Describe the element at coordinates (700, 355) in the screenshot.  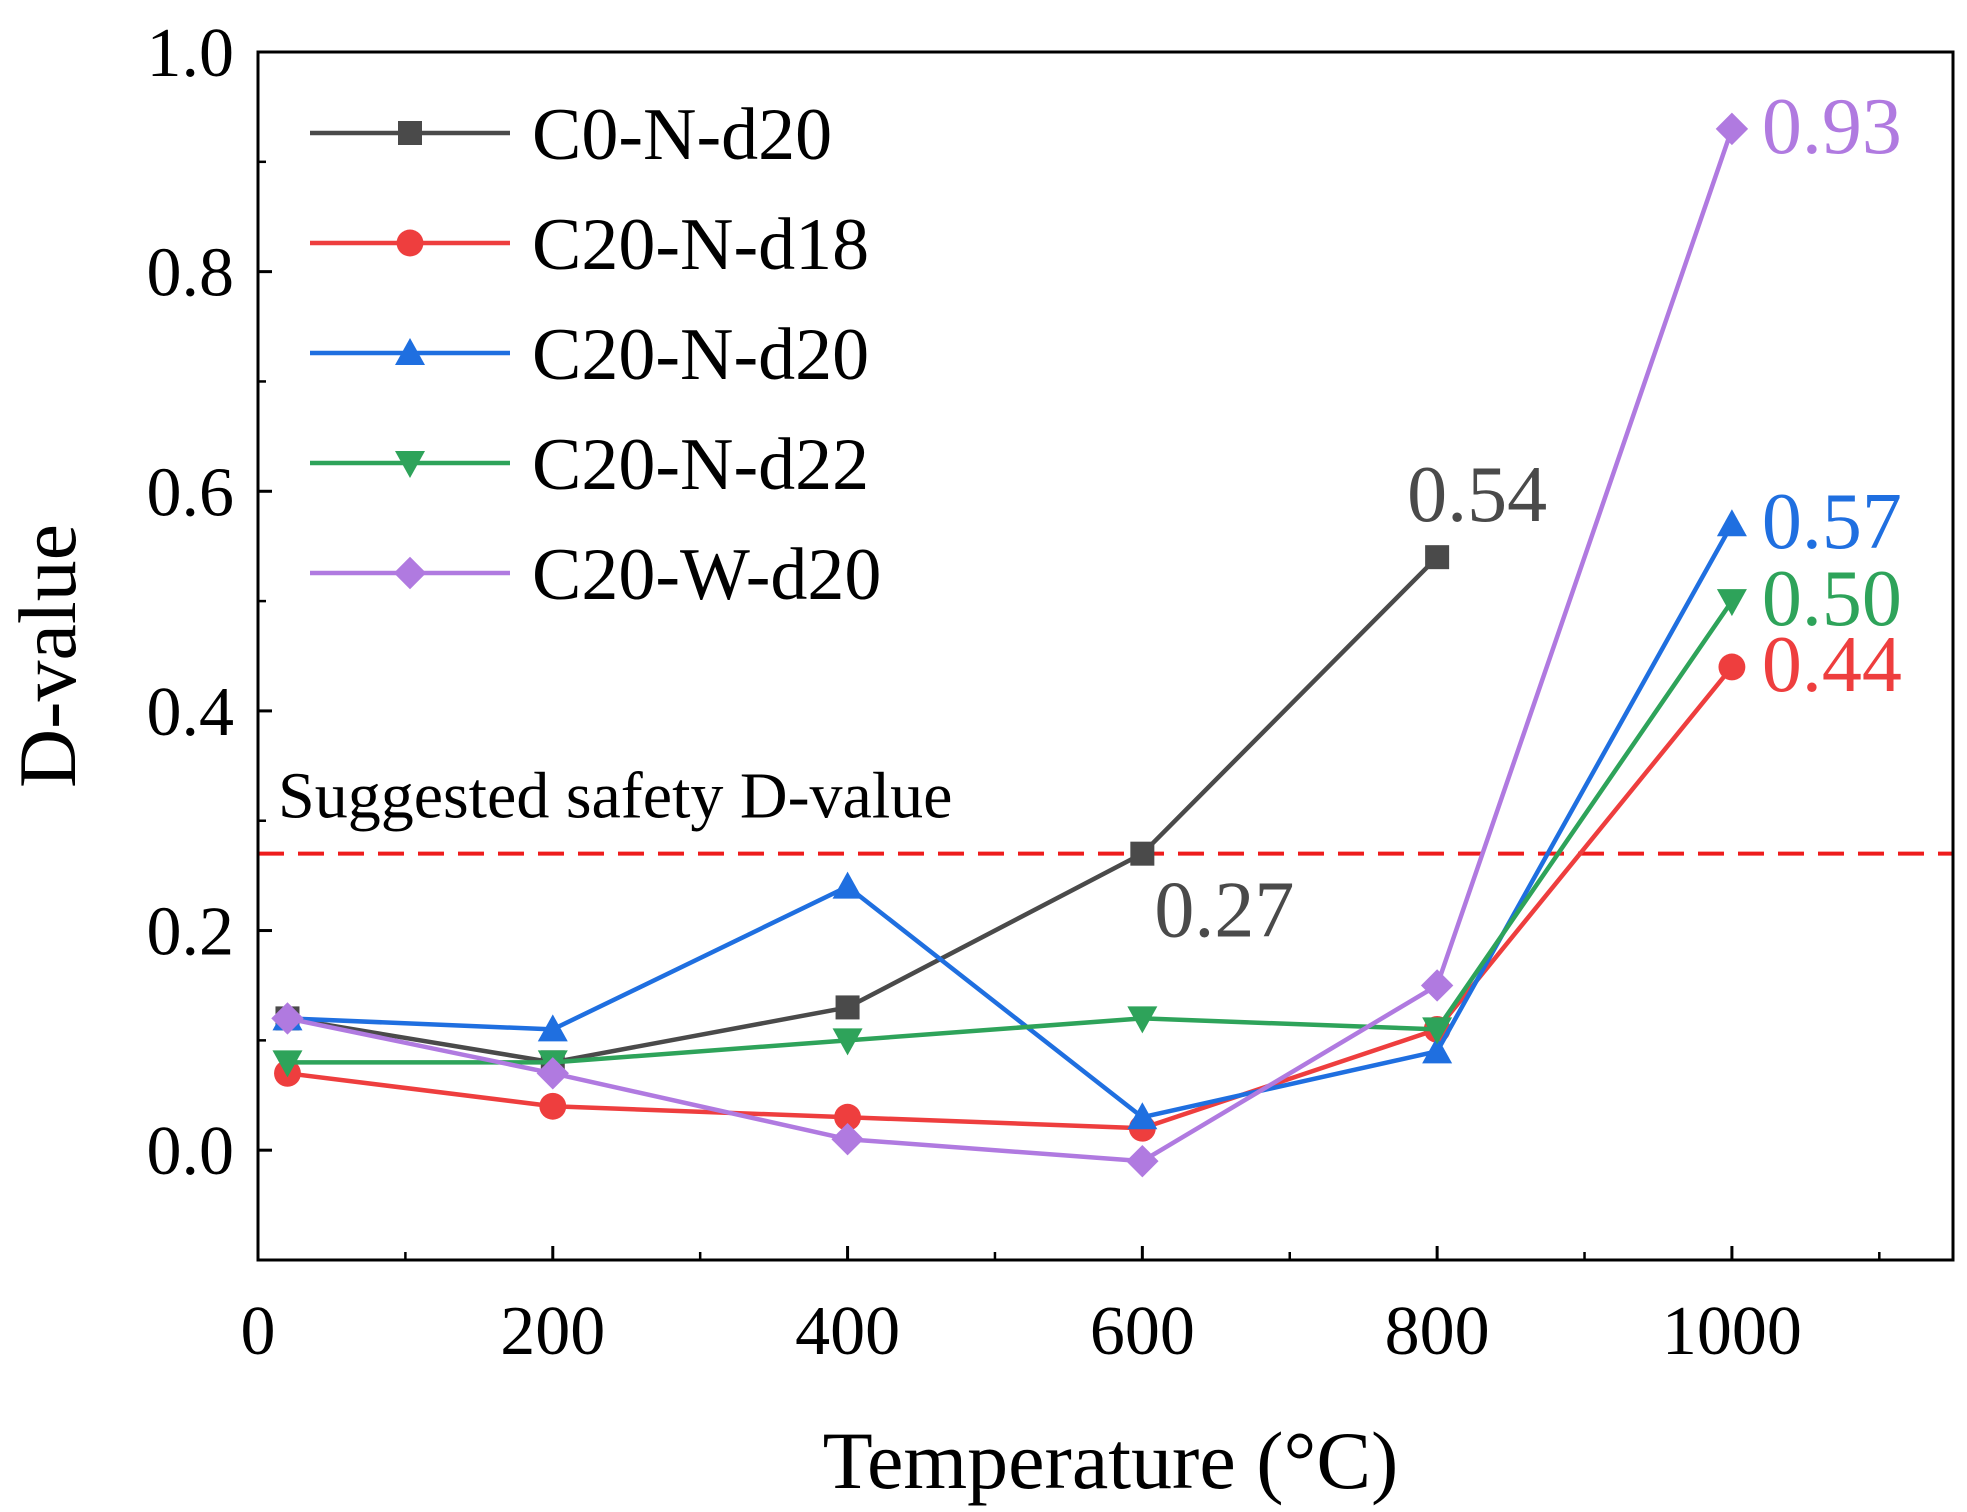
I see `legend-label-c20-n-d20: C20-N-d20` at that location.